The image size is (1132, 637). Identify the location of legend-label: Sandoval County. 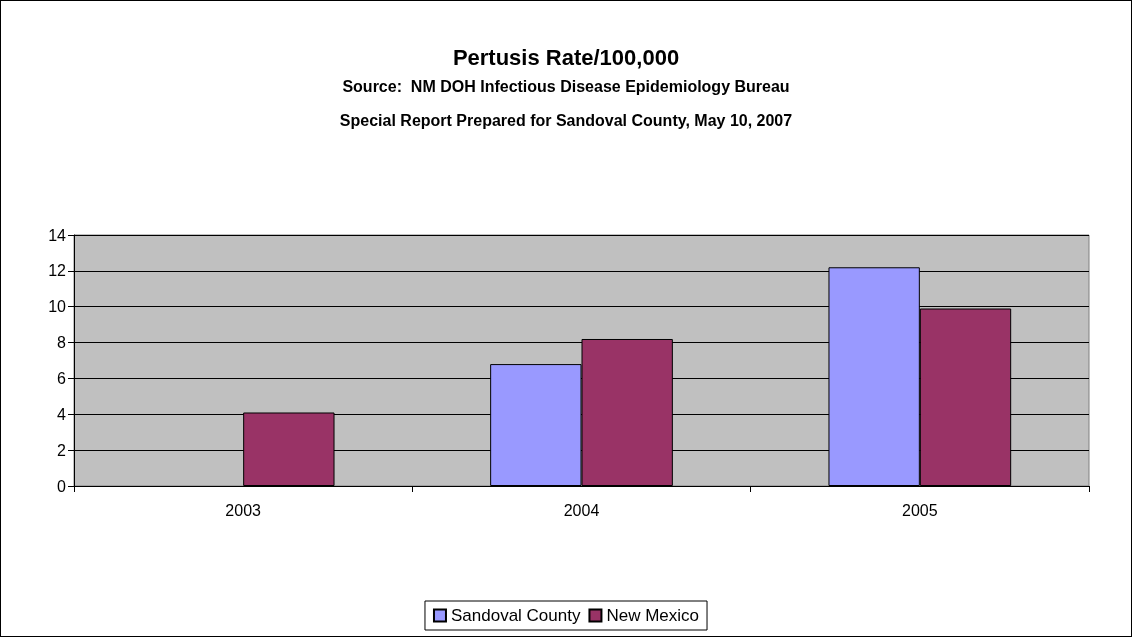
(515, 615).